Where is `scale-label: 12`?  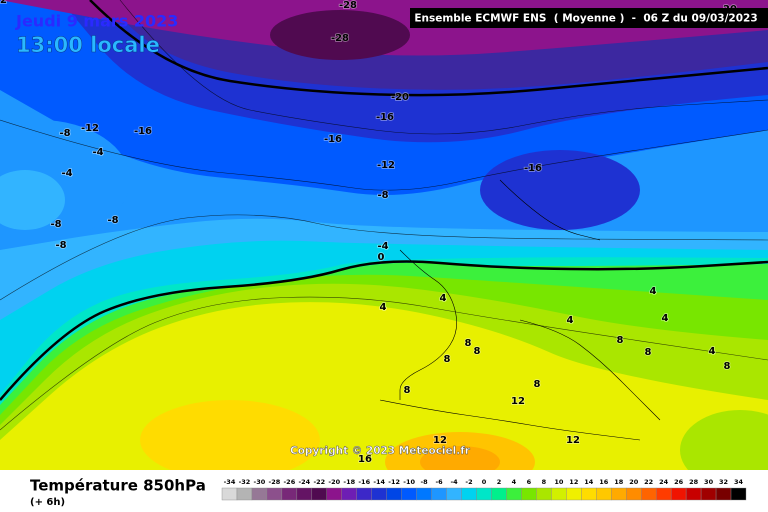
scale-label: 12 is located at coordinates (573, 482).